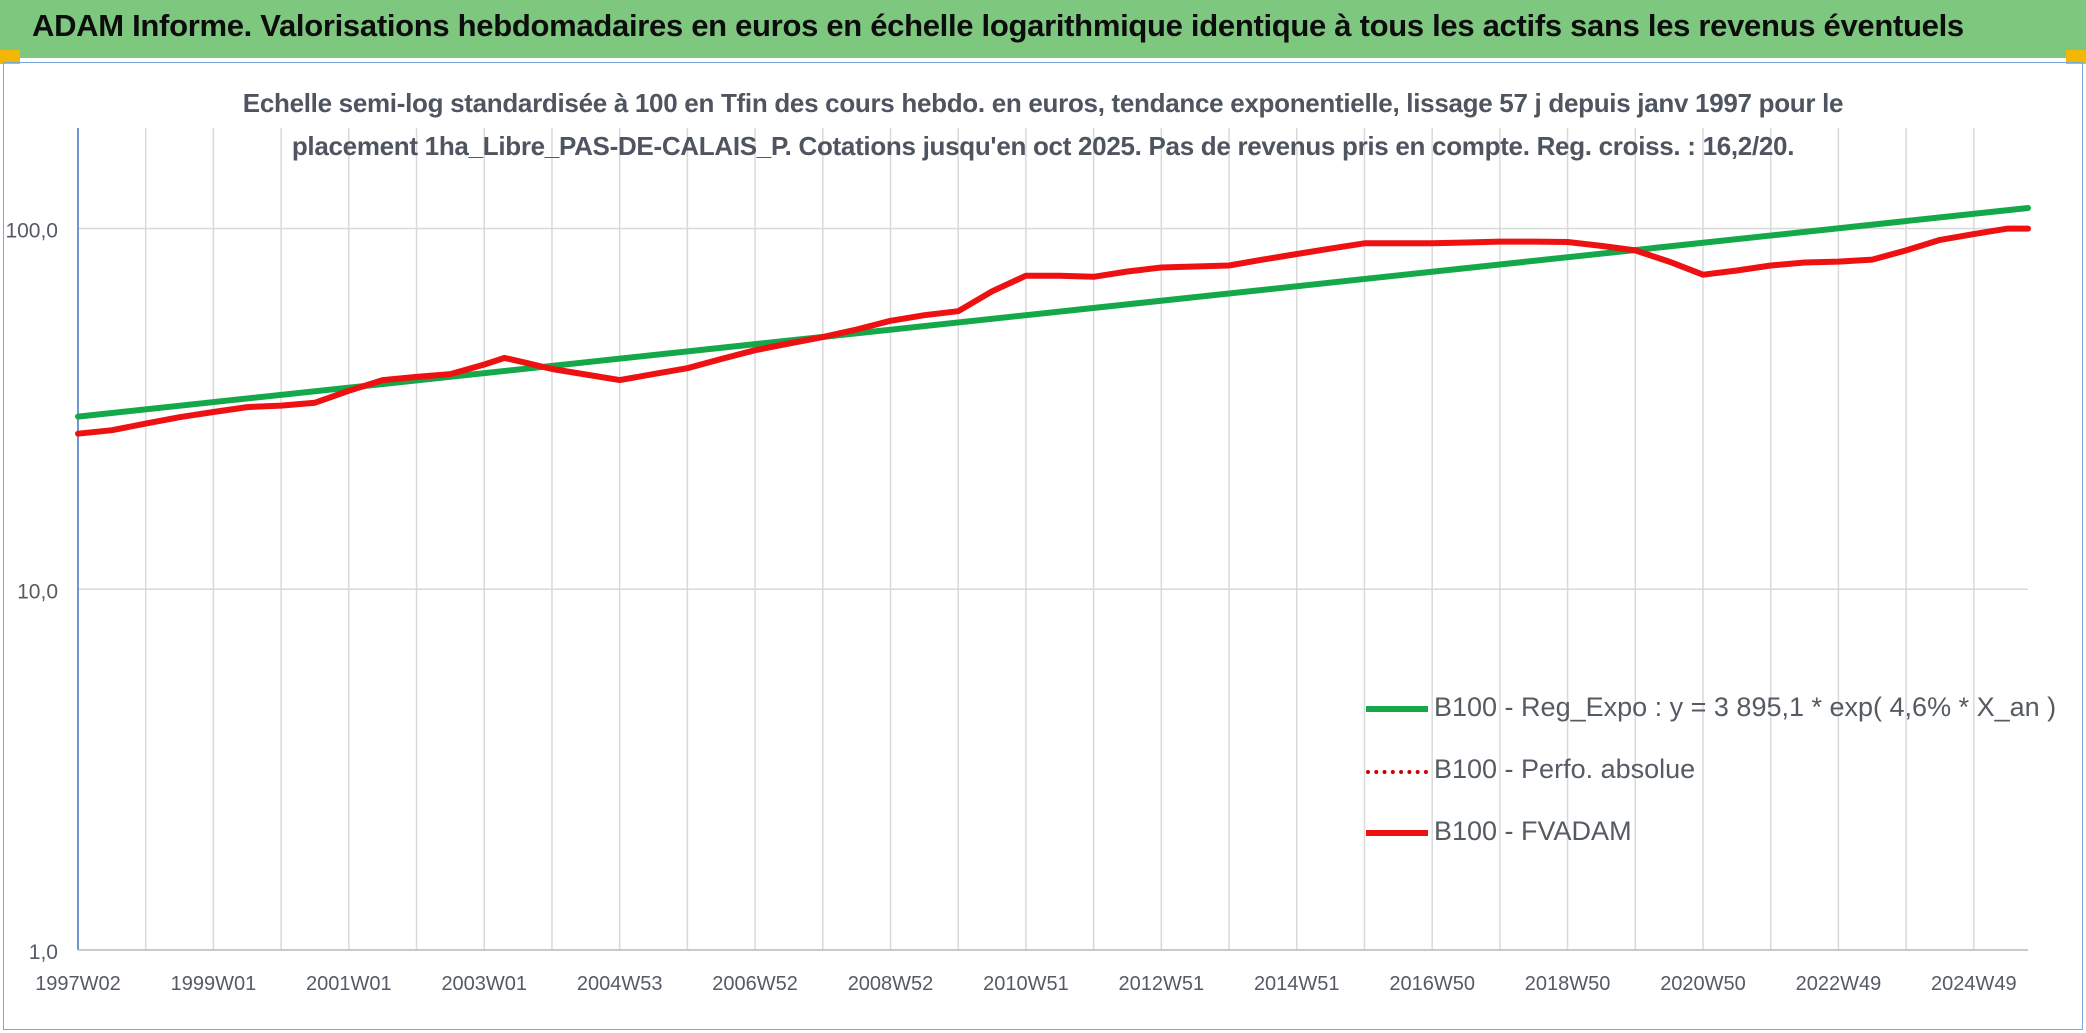 This screenshot has width=2086, height=1033. I want to click on x-tick-label: 1997W02, so click(78, 984).